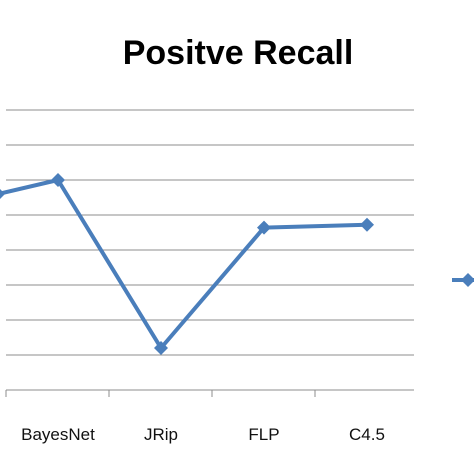 Image resolution: width=474 pixels, height=474 pixels. I want to click on x-tick-label: FLP, so click(263, 434).